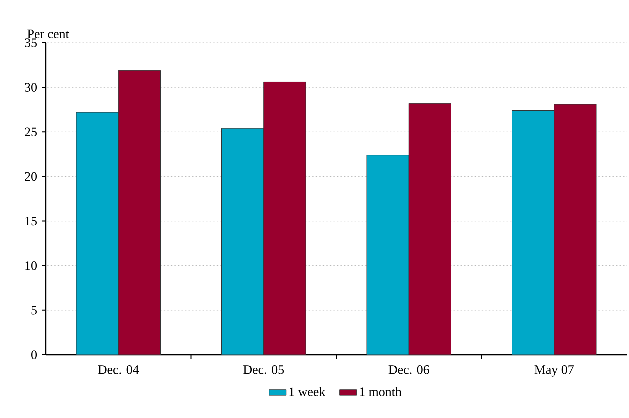  What do you see at coordinates (264, 370) in the screenshot?
I see `x-tick-label: Dec. 05` at bounding box center [264, 370].